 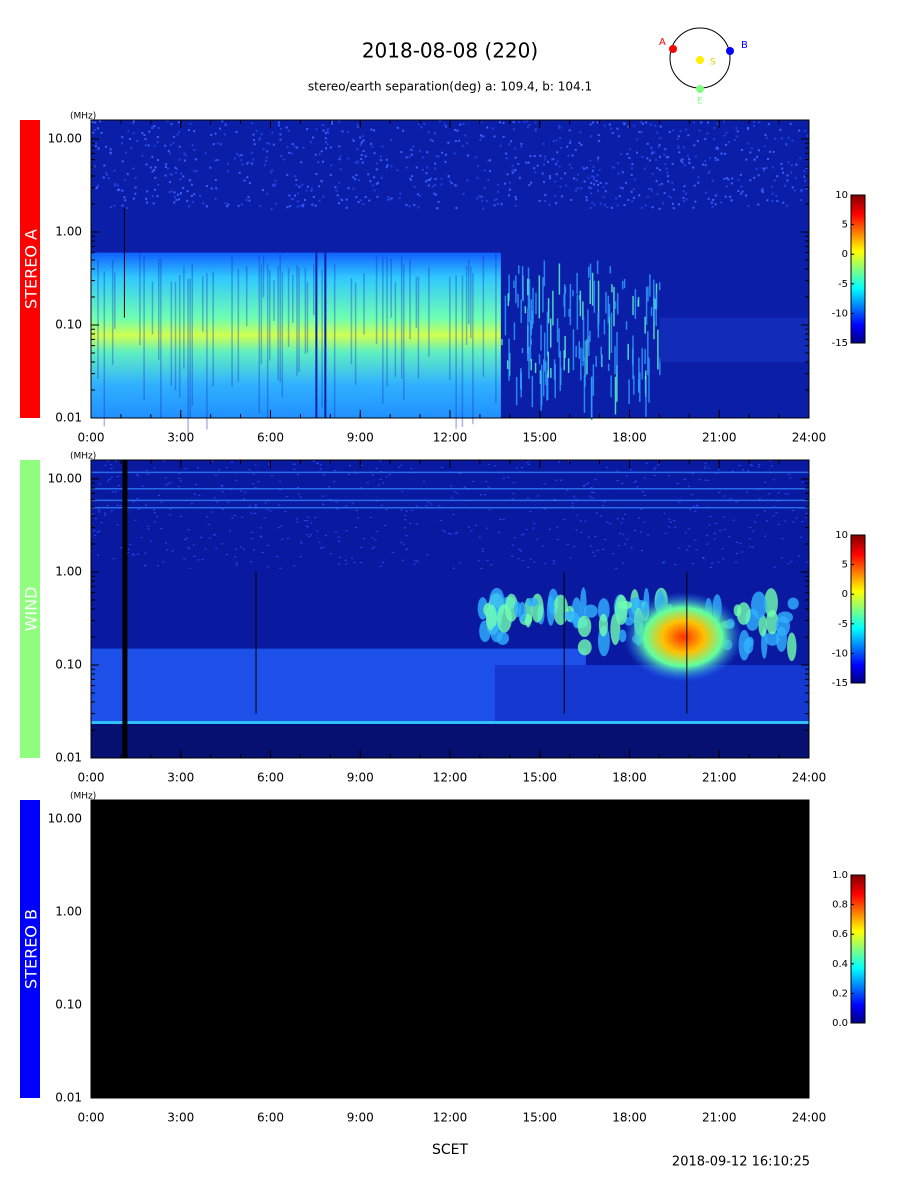 What do you see at coordinates (68, 911) in the screenshot?
I see `y-tick-label: 1.00` at bounding box center [68, 911].